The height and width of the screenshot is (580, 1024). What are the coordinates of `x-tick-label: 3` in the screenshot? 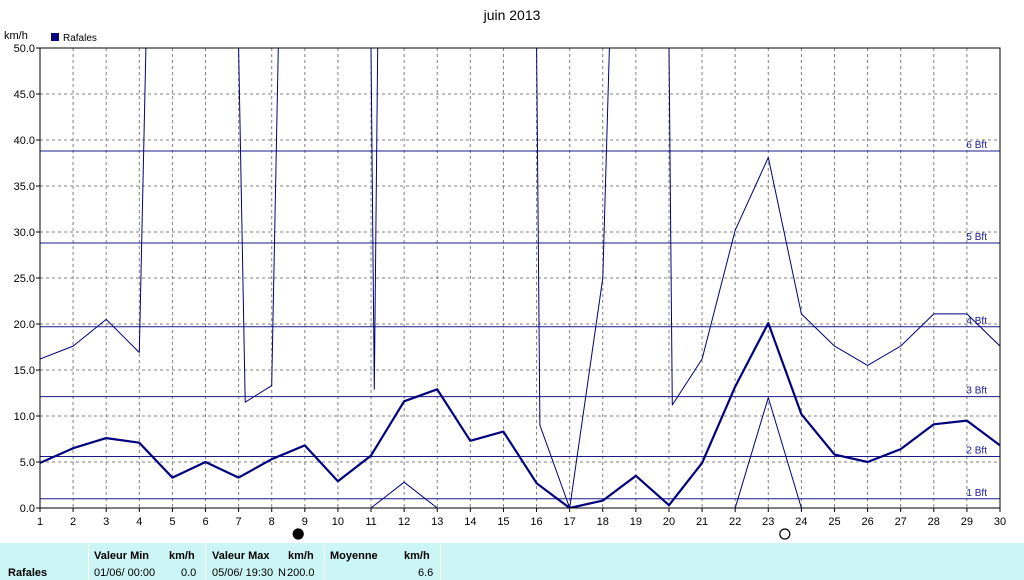 It's located at (106, 522).